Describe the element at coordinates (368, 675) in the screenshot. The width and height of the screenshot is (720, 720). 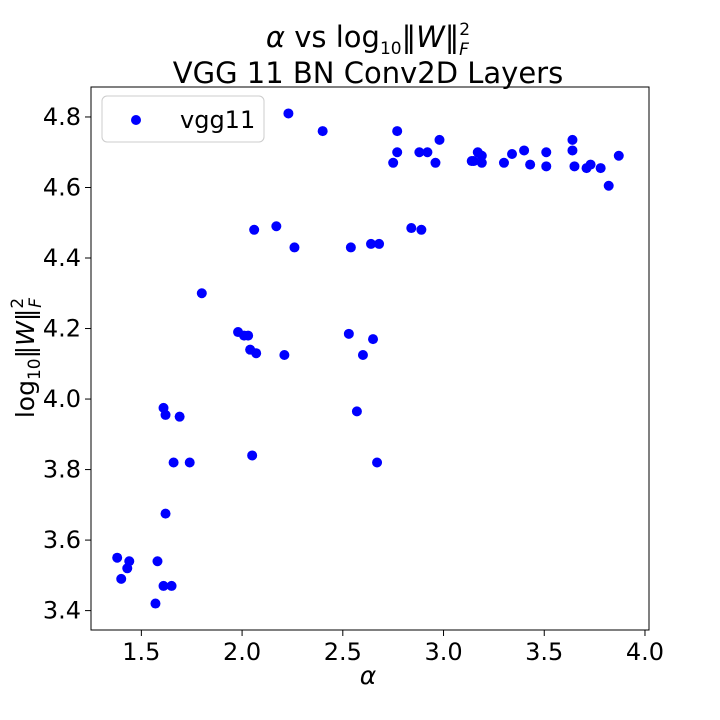
I see `x-axis-label: α` at that location.